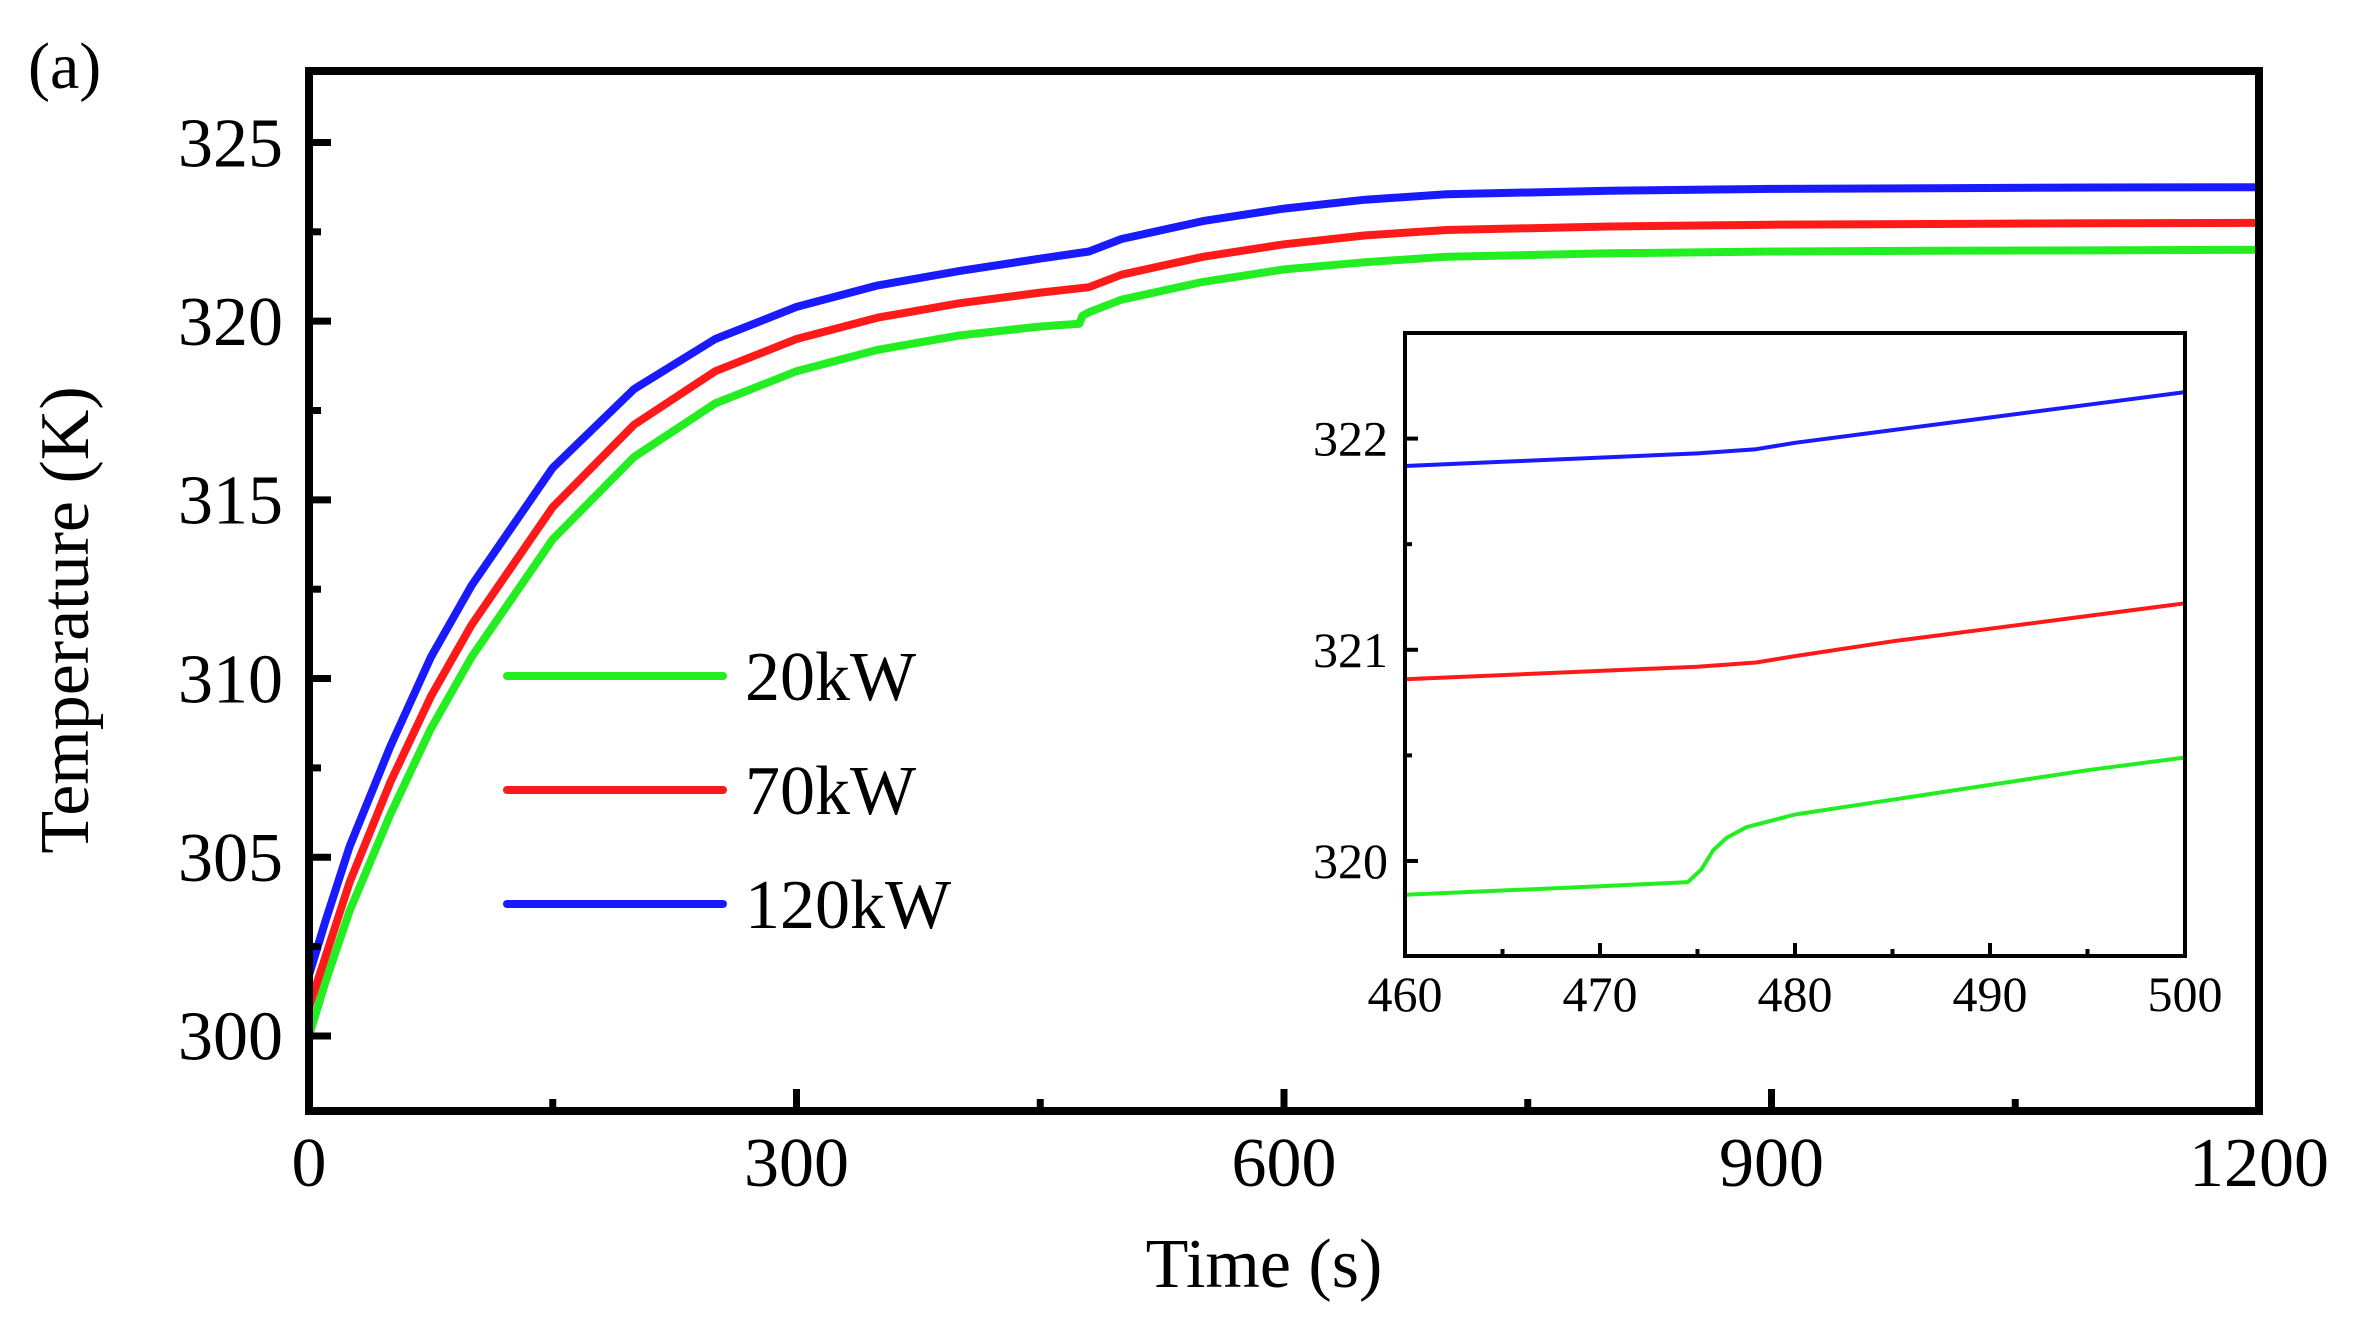 Image resolution: width=2368 pixels, height=1332 pixels. What do you see at coordinates (796, 1163) in the screenshot?
I see `x-tick-label: 300` at bounding box center [796, 1163].